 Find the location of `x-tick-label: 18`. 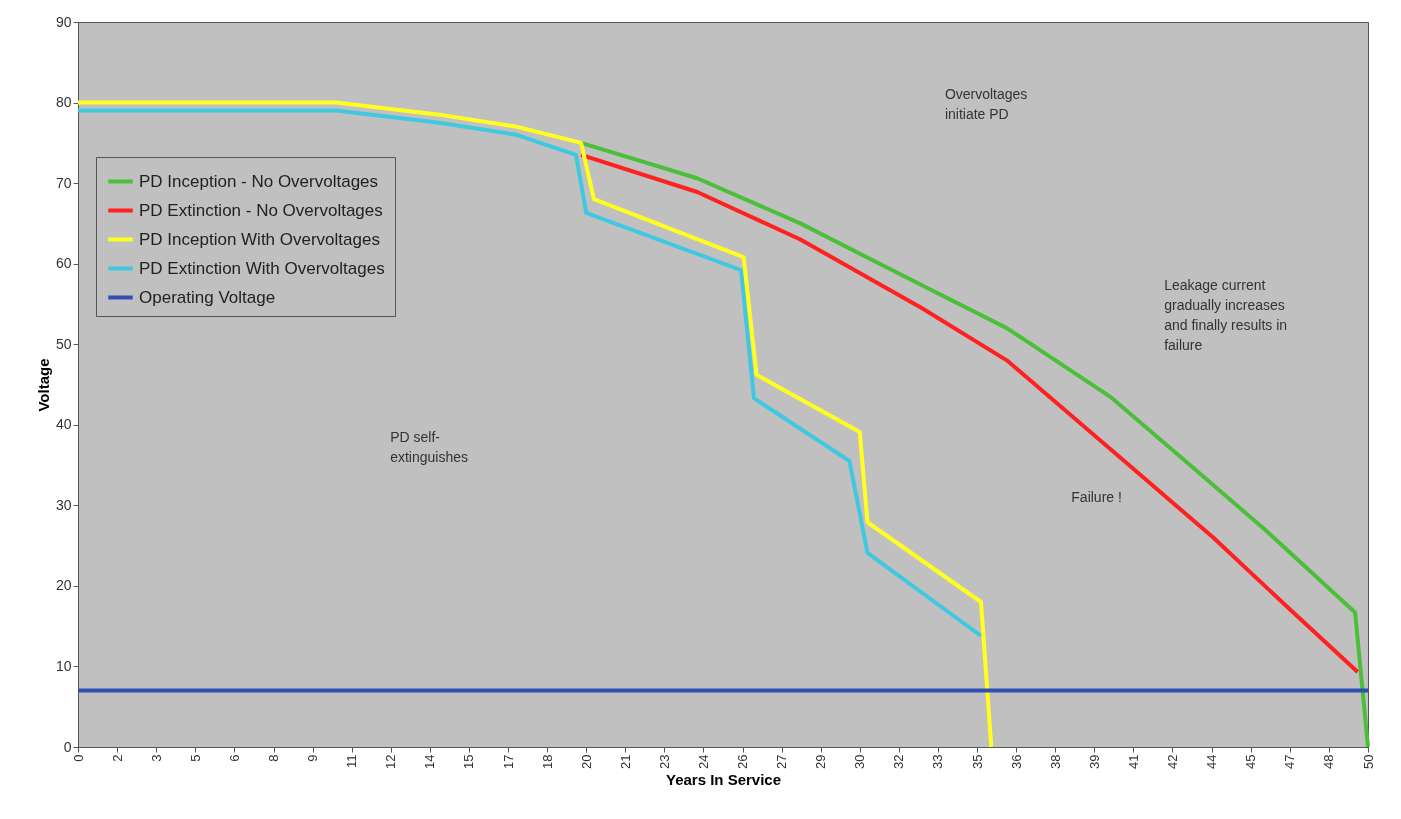

x-tick-label: 18 is located at coordinates (547, 761).